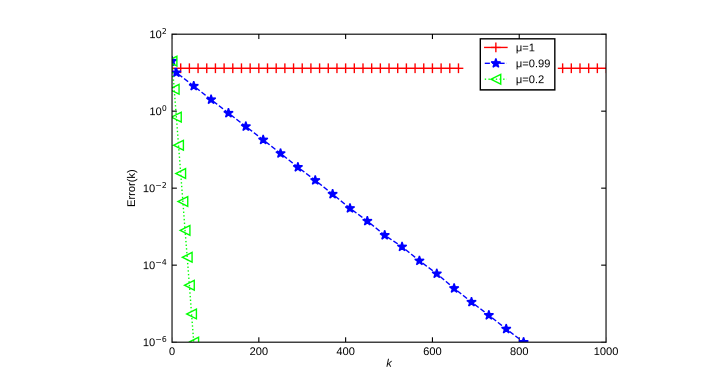  Describe the element at coordinates (433, 351) in the screenshot. I see `x-tick-label: 600` at that location.